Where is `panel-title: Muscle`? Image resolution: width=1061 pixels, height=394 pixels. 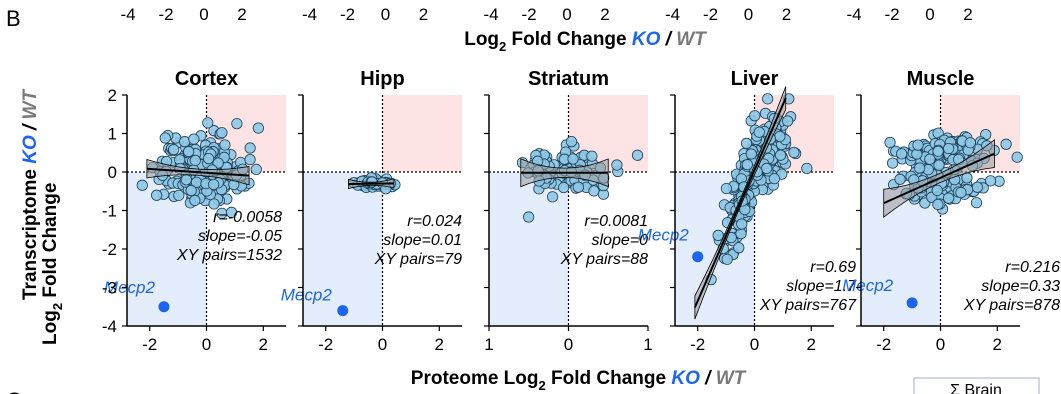 panel-title: Muscle is located at coordinates (941, 79).